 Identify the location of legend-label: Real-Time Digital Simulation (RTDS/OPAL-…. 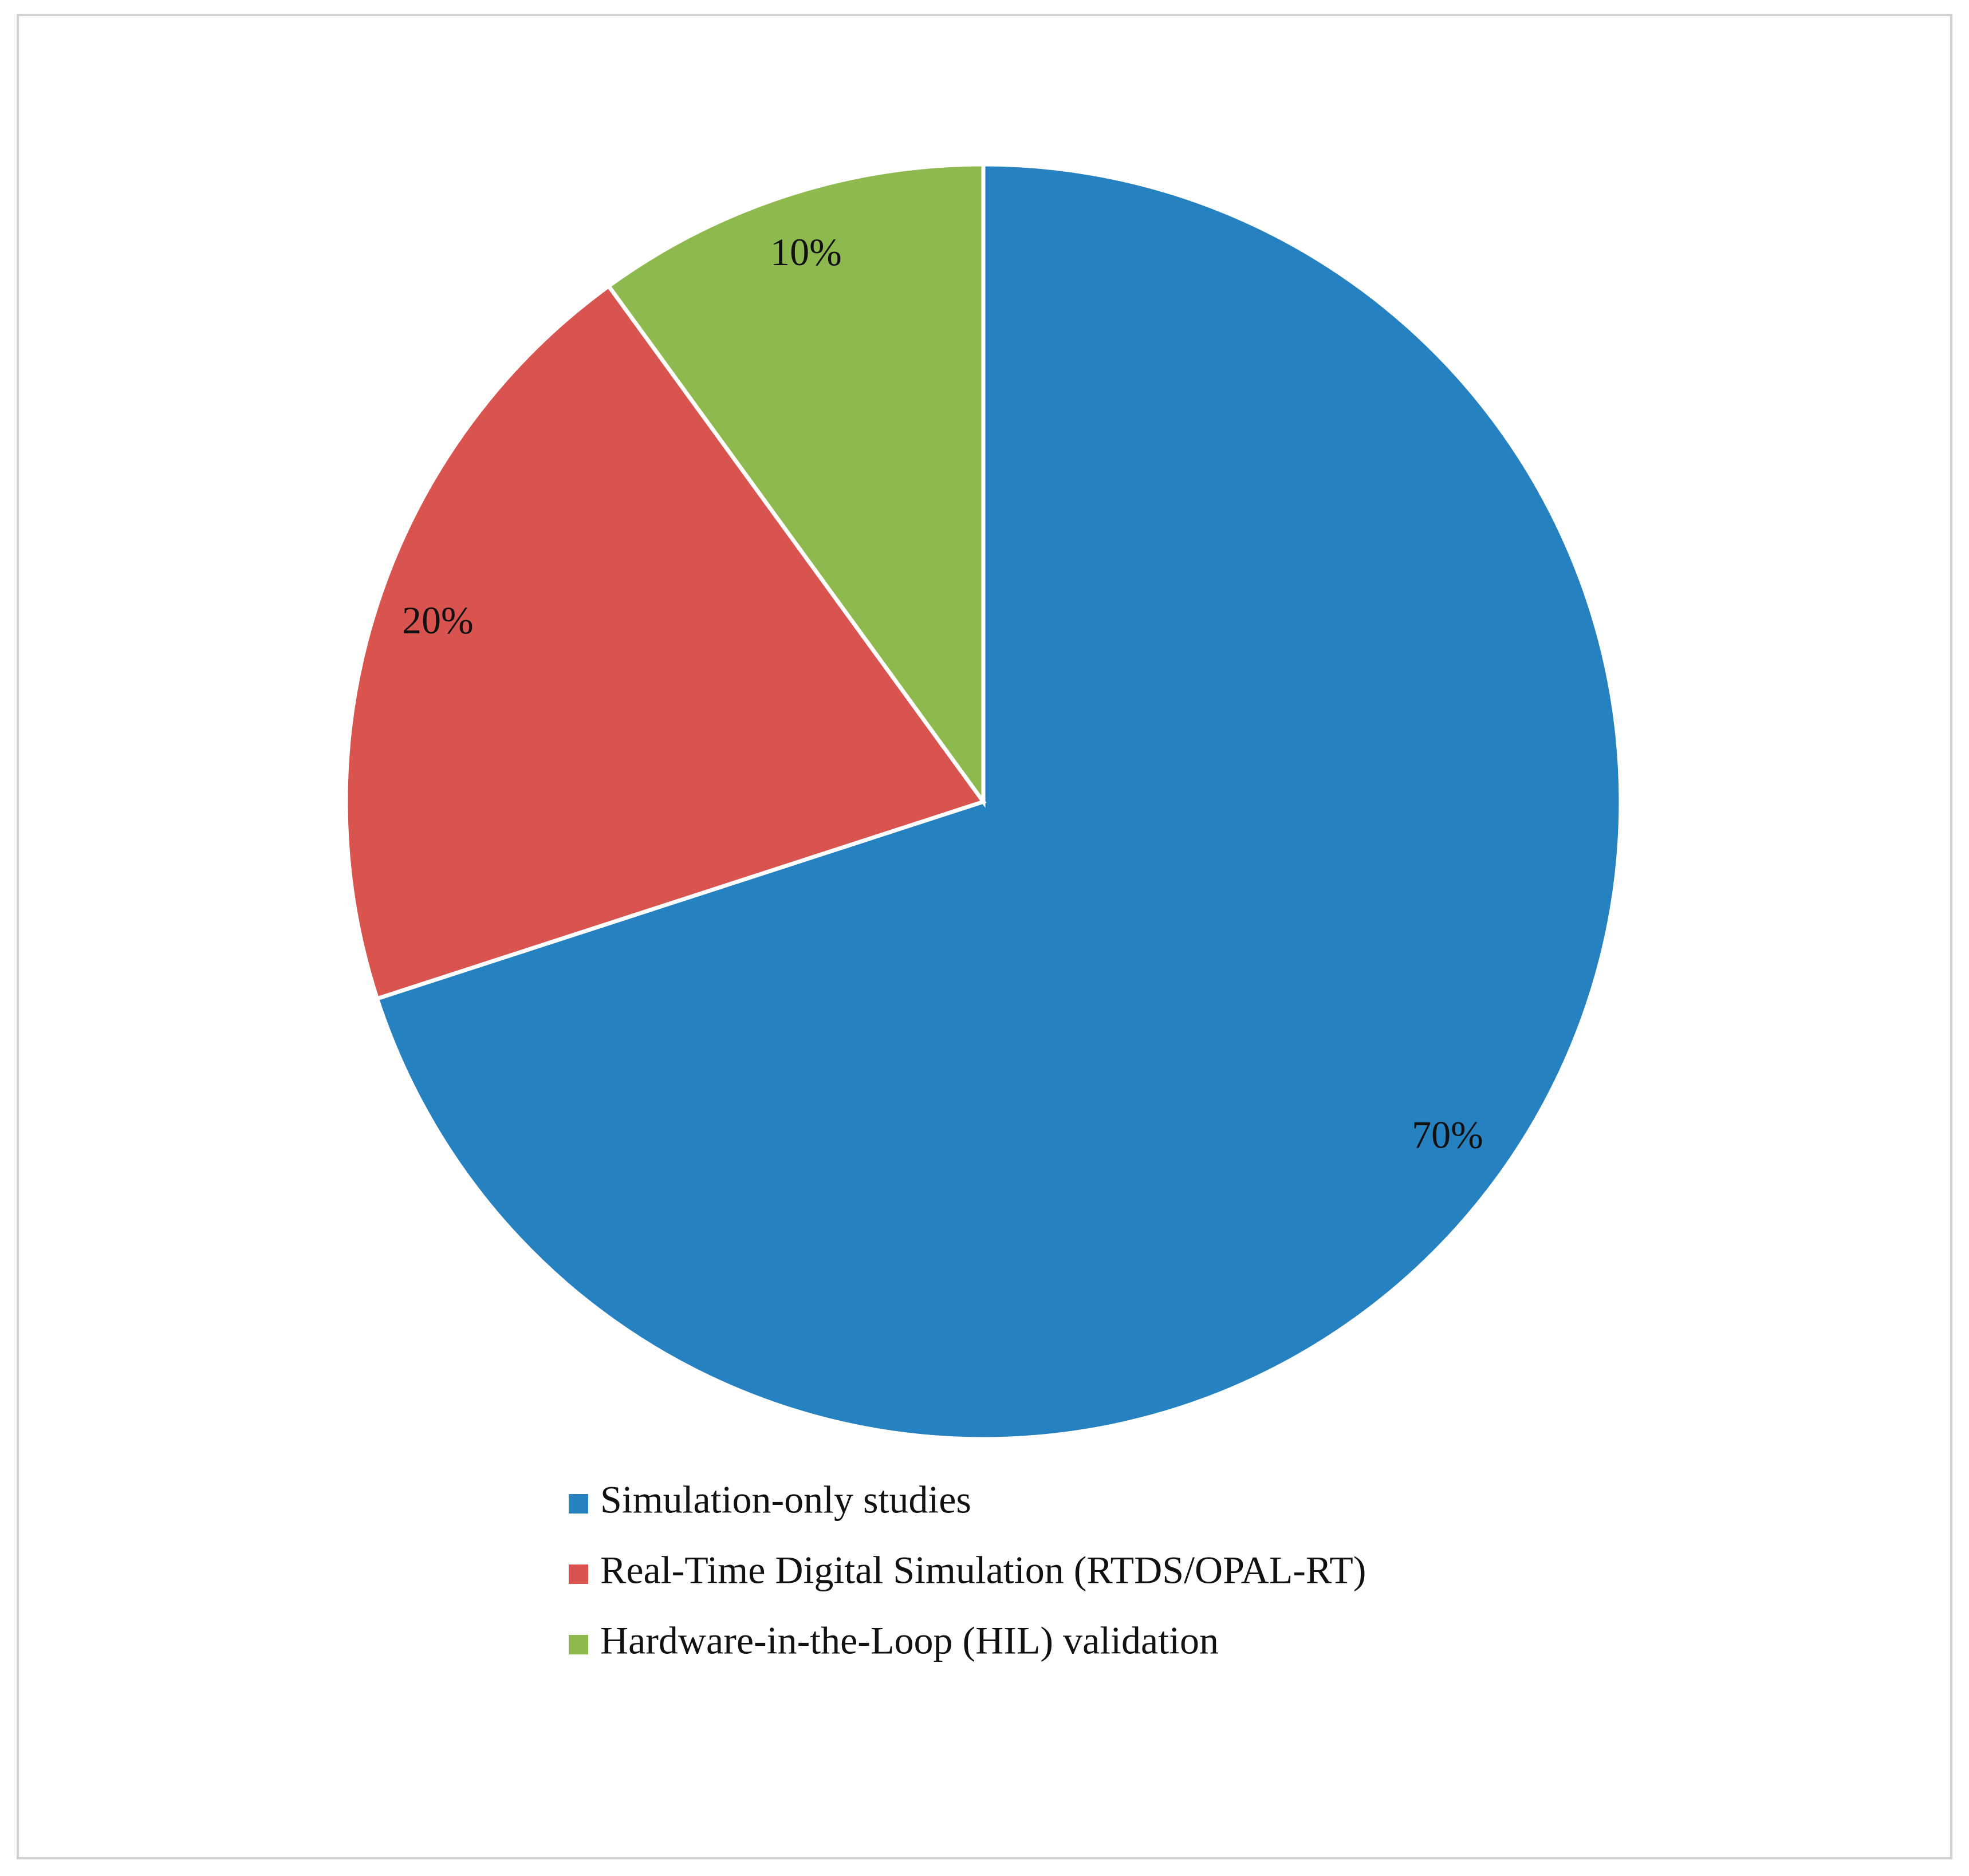
(983, 1570).